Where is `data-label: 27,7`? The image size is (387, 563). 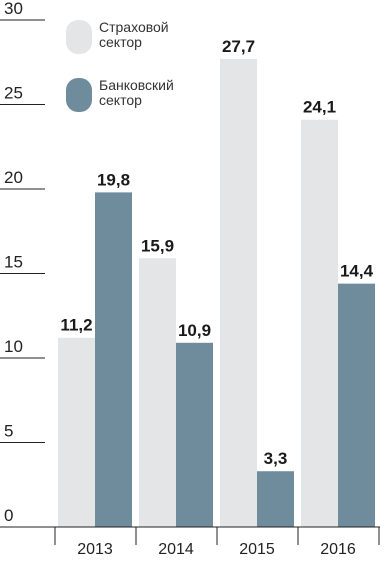
data-label: 27,7 is located at coordinates (238, 46).